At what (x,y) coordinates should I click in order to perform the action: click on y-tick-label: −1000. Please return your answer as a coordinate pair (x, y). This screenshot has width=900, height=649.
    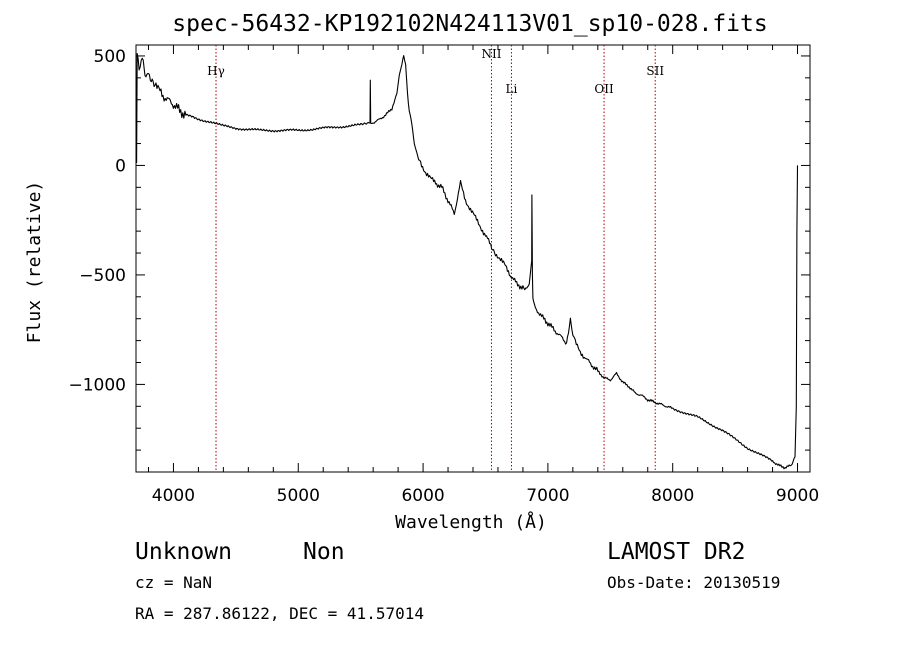
    Looking at the image, I should click on (97, 385).